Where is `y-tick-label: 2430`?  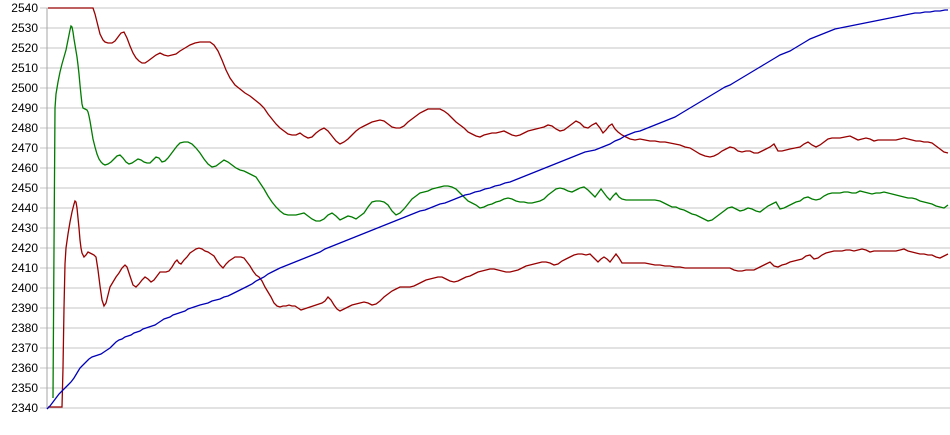 y-tick-label: 2430 is located at coordinates (24, 228).